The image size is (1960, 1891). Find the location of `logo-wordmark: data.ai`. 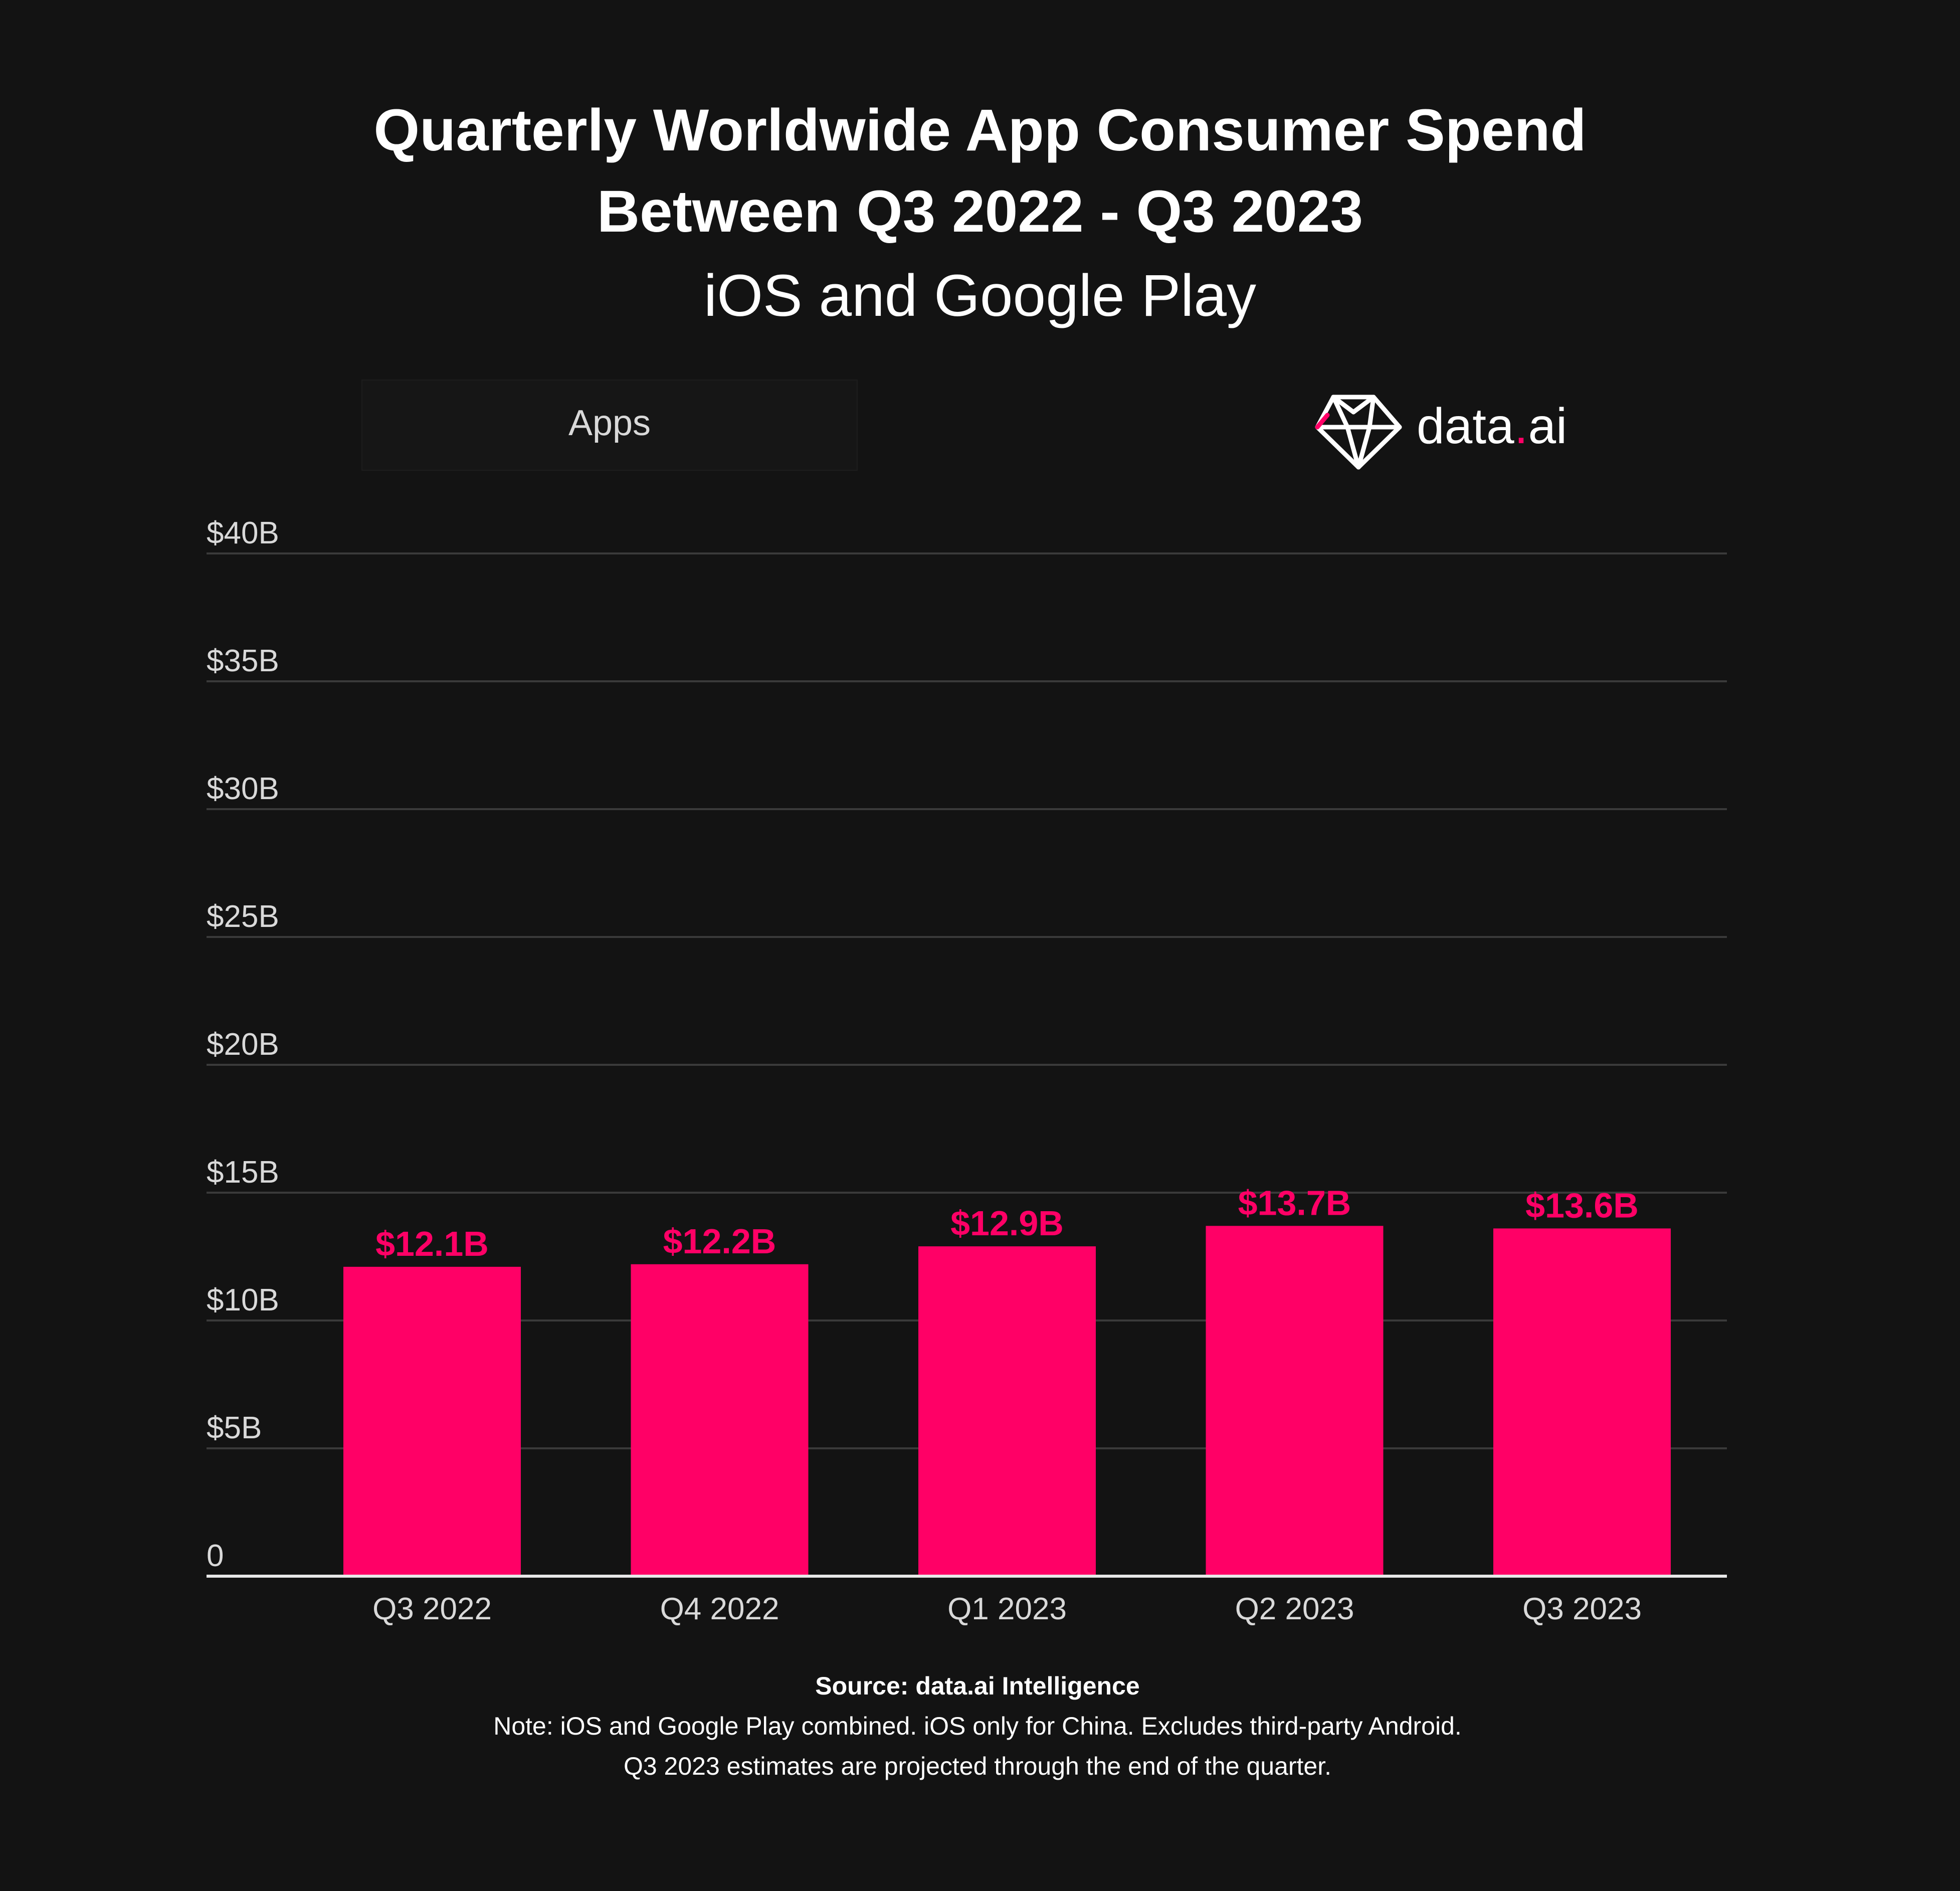

logo-wordmark: data.ai is located at coordinates (1492, 426).